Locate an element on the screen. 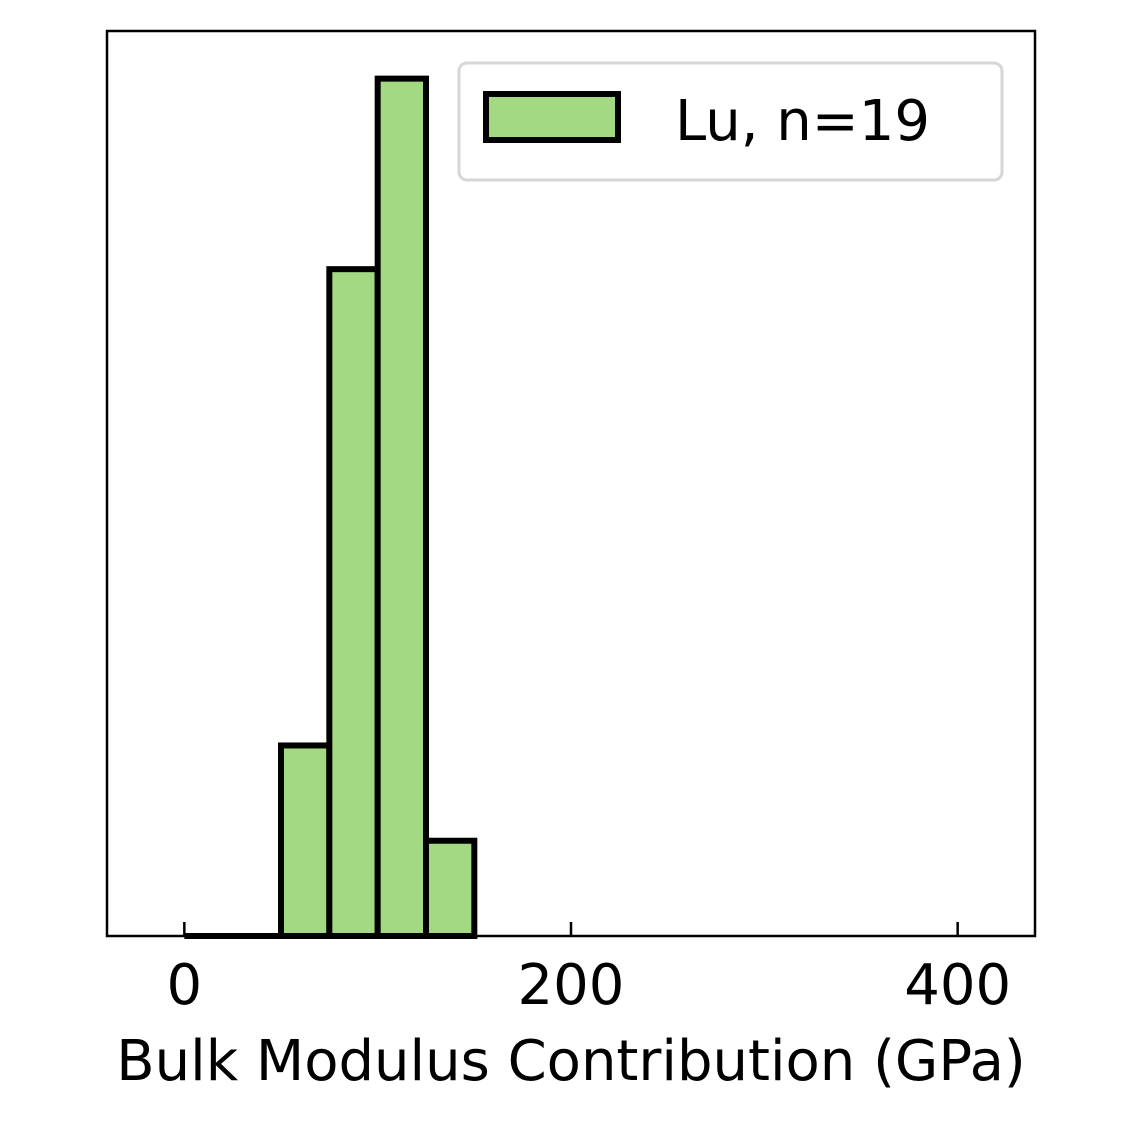 The width and height of the screenshot is (1141, 1125). legend: Lu, n=19 is located at coordinates (730, 121).